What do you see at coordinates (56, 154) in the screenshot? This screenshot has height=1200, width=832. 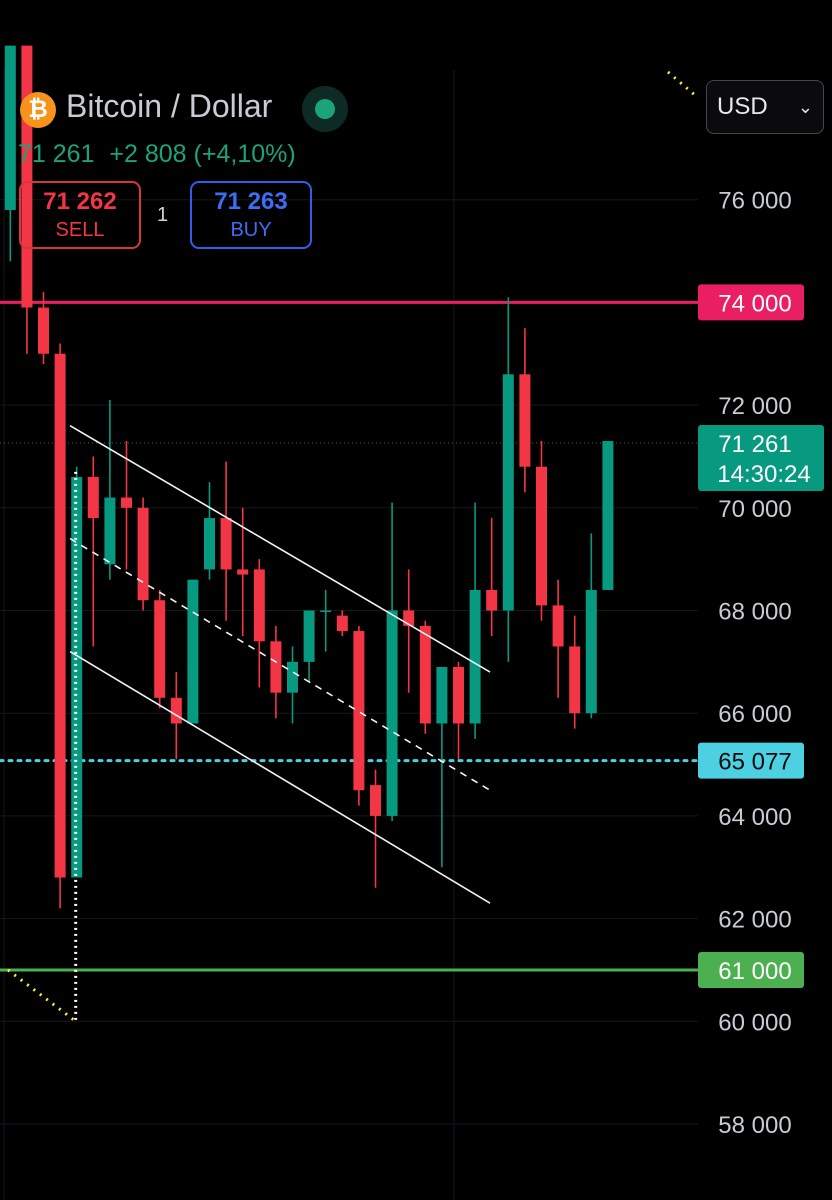 I see `last-price: 71 261` at bounding box center [56, 154].